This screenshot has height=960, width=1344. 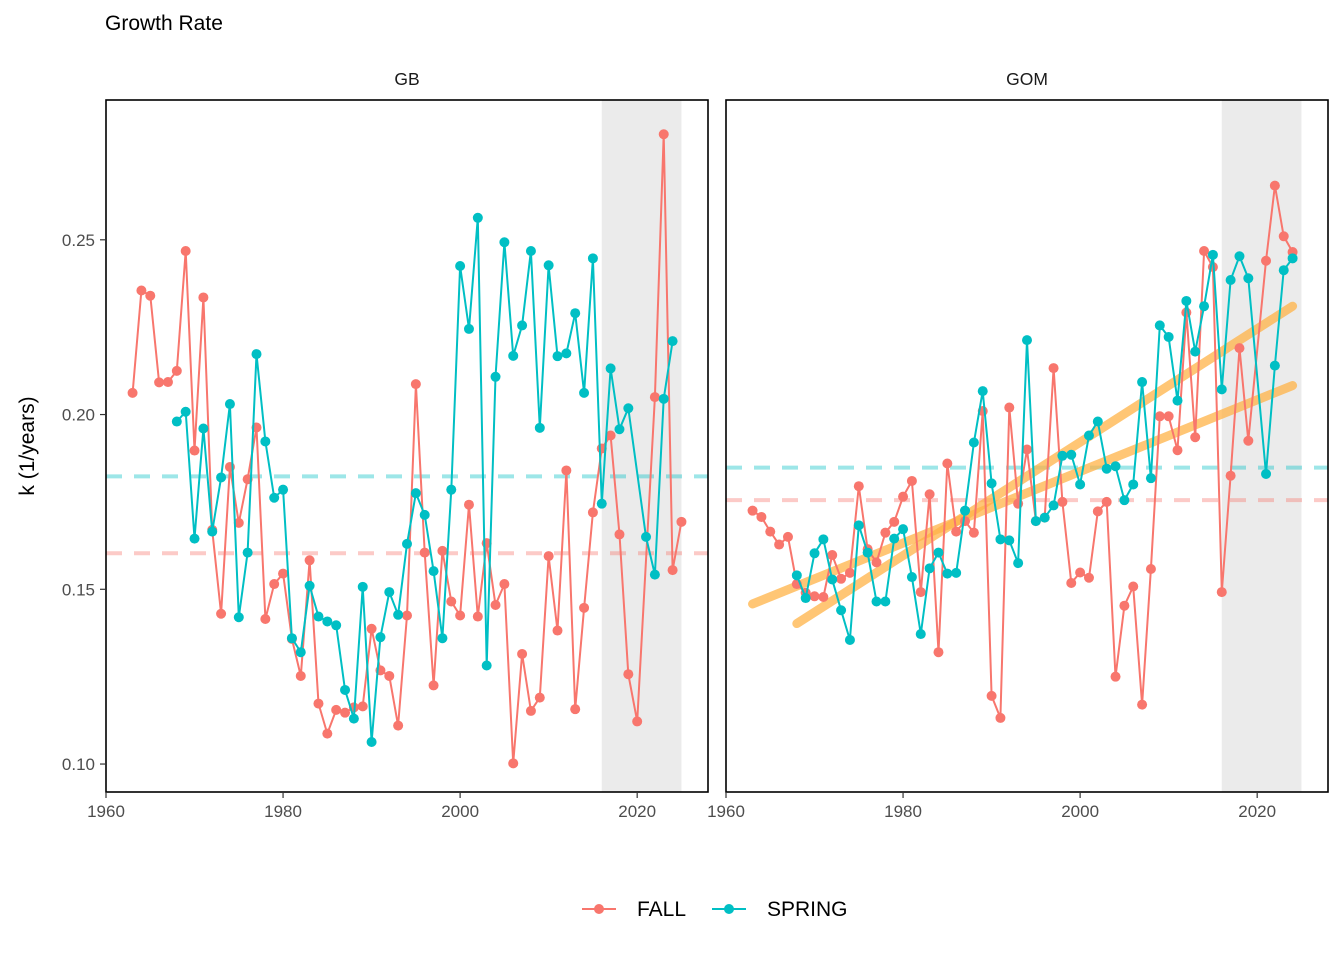 I want to click on gb-panel-label: GB, so click(x=406, y=79).